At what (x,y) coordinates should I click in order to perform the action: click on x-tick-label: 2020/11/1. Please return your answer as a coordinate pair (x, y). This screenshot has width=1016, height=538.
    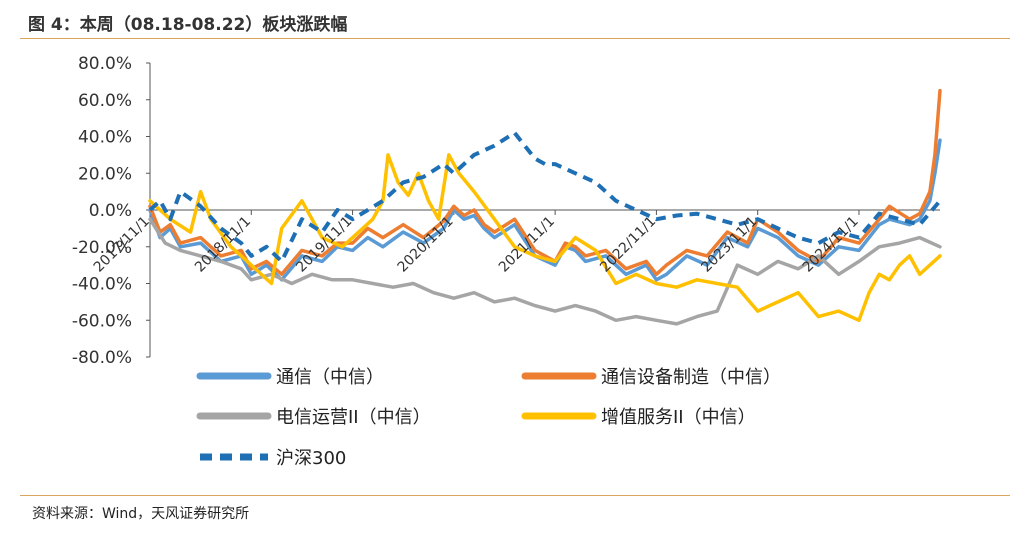
    Looking at the image, I should click on (426, 245).